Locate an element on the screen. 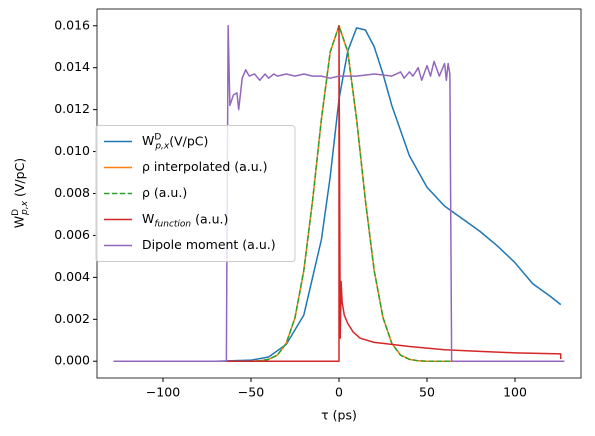 Image resolution: width=595 pixels, height=436 pixels. legend-label: ρ (a.u.) is located at coordinates (164, 192).